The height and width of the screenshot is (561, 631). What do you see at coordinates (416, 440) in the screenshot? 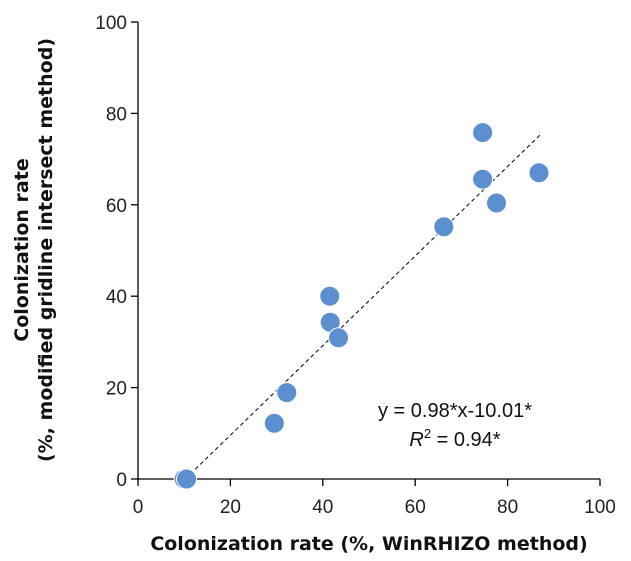
I see `r-squared-symbol: R` at bounding box center [416, 440].